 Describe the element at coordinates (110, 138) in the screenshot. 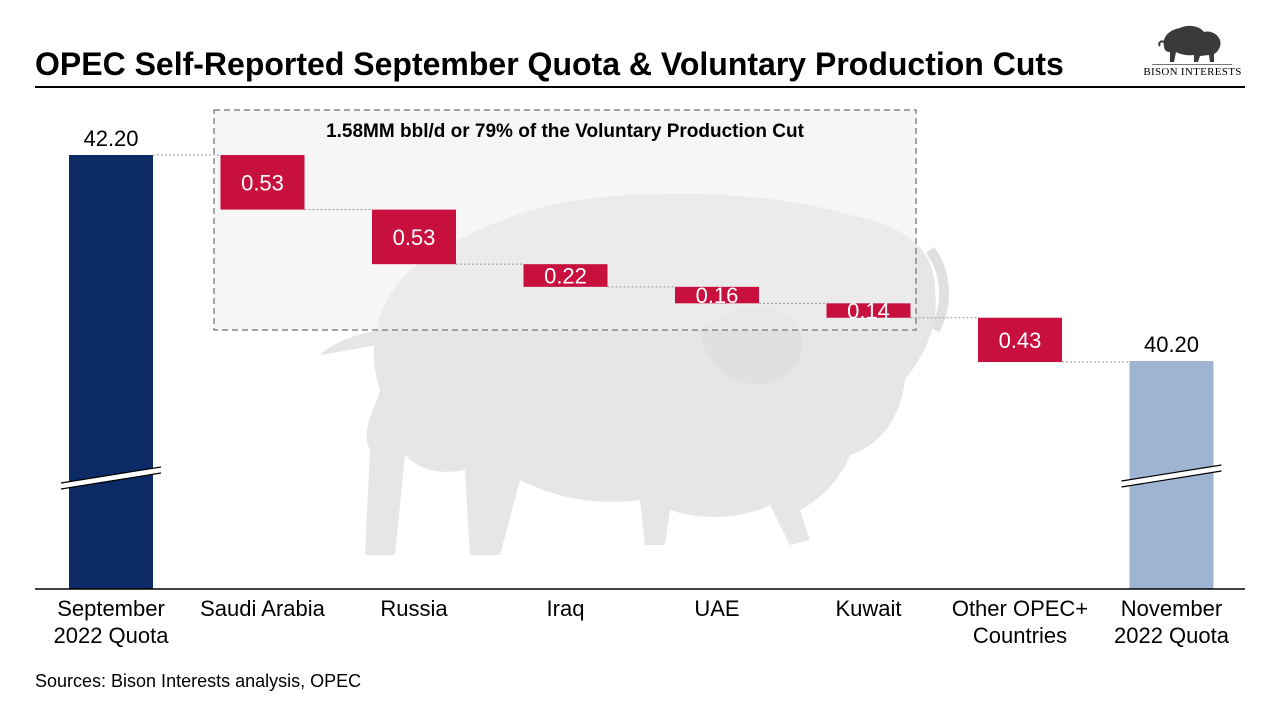

I see `value-label-0: 42.20` at that location.